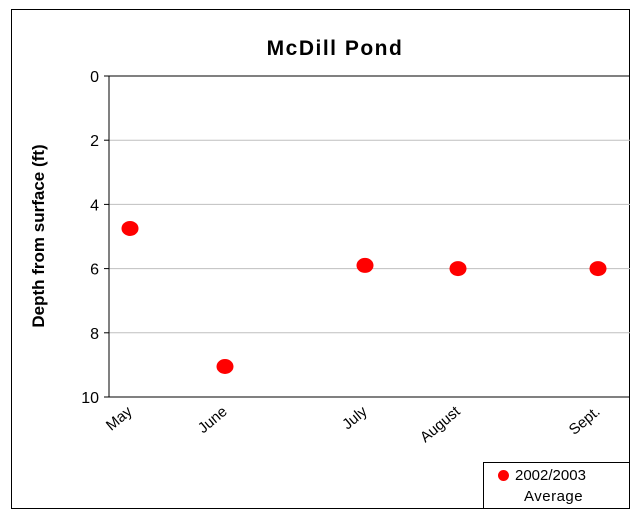  I want to click on y-tick-label: 6, so click(94, 270).